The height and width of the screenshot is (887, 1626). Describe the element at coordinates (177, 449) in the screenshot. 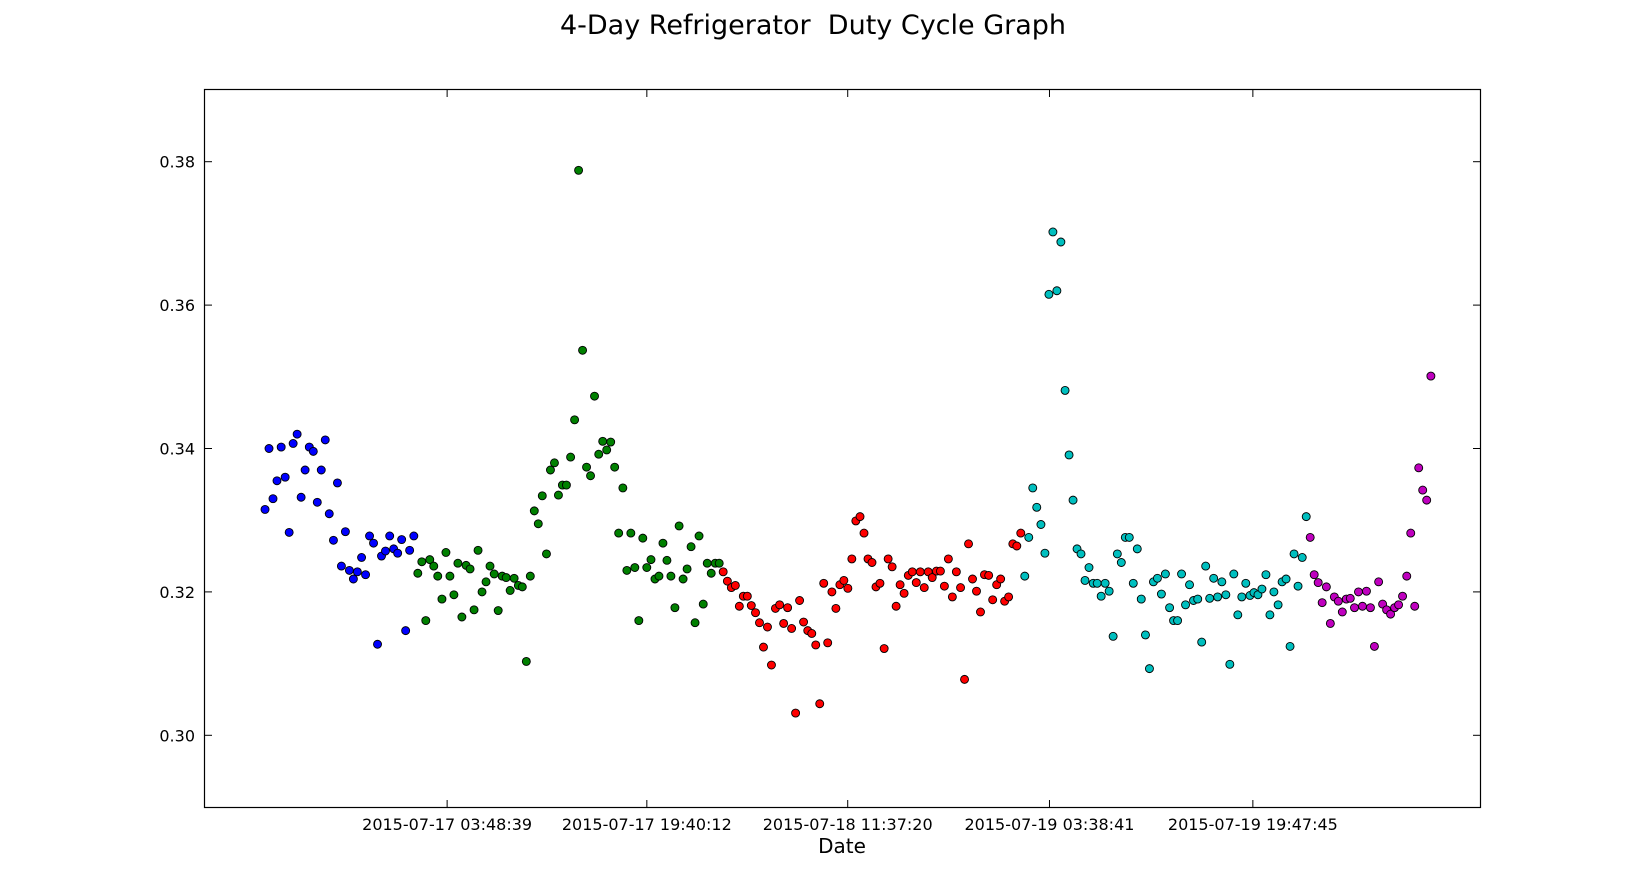

I see `y-tick-label: 0.34` at that location.